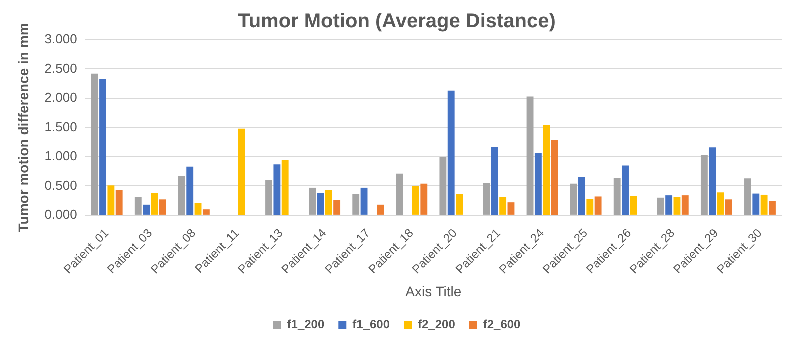 This screenshot has width=800, height=349. I want to click on y-tick-label: 2.000, so click(61, 98).